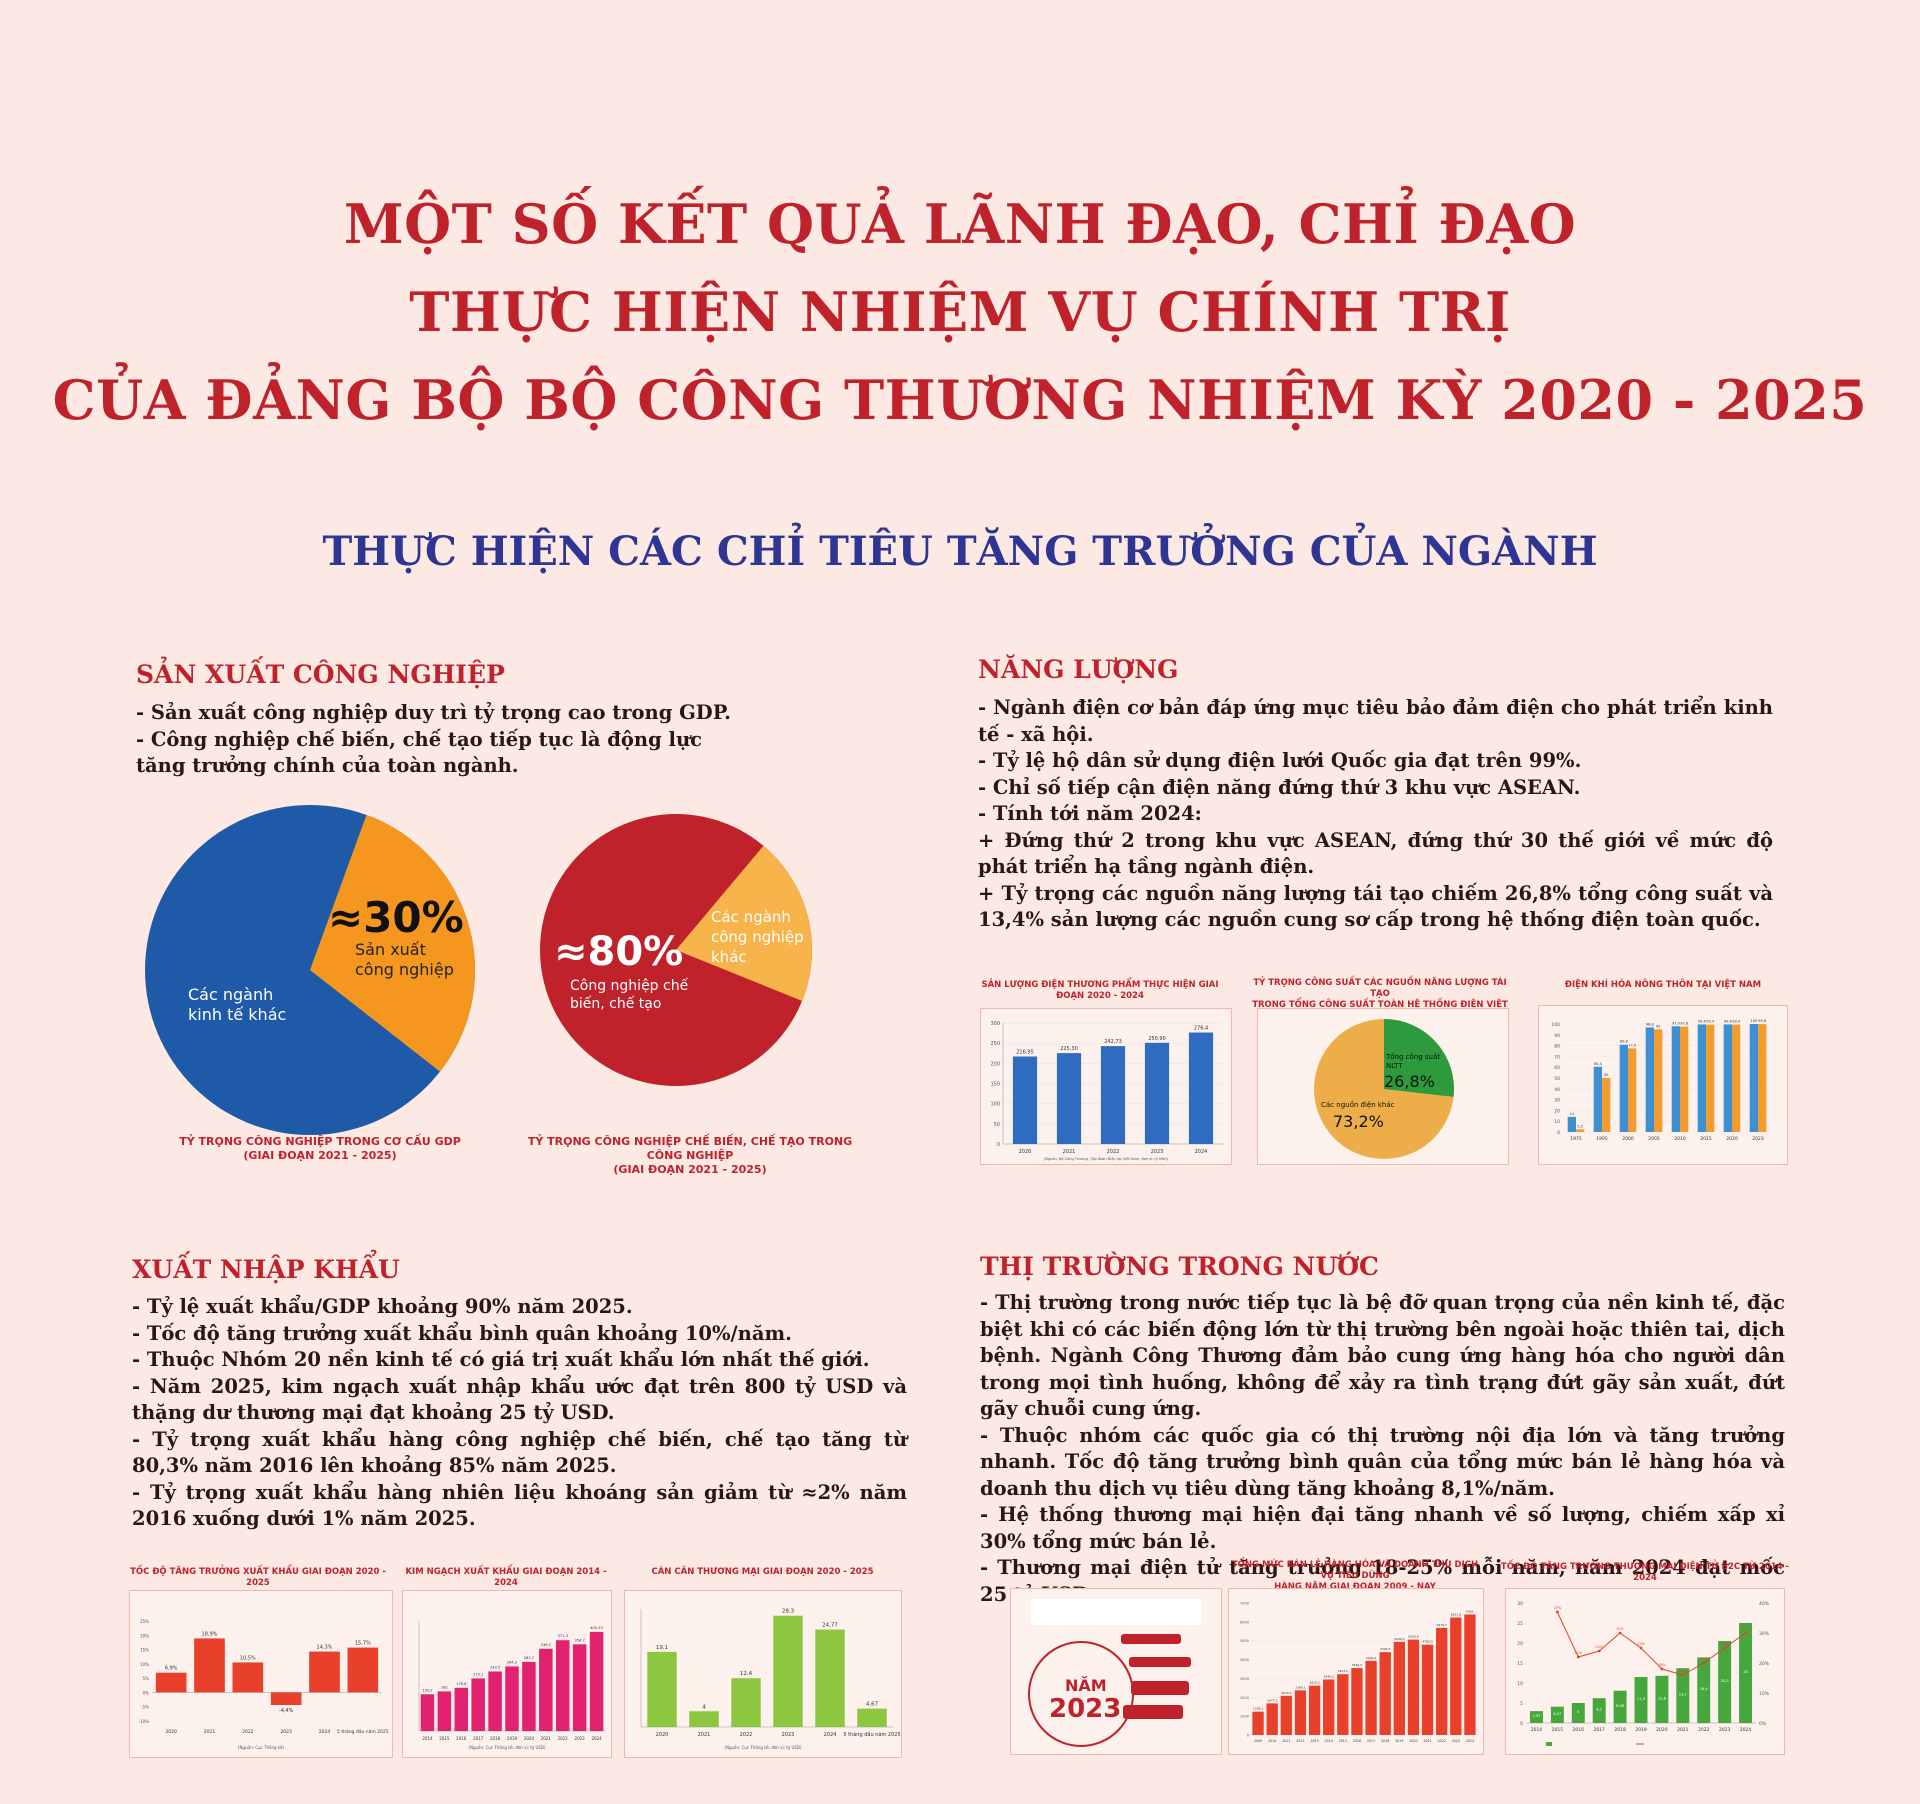  I want to click on pie2-other-label-2: công nghiệp, so click(757, 937).